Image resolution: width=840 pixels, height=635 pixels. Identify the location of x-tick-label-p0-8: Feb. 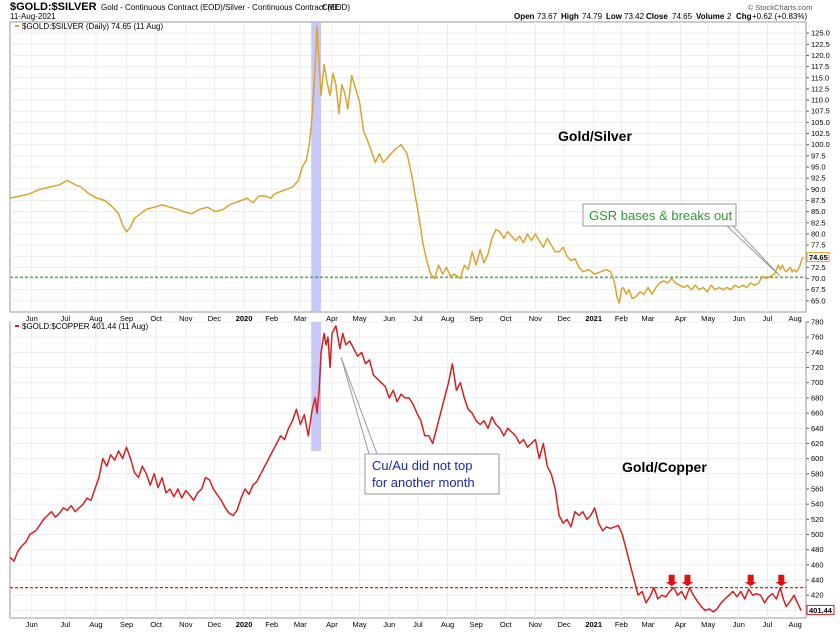
(271, 318).